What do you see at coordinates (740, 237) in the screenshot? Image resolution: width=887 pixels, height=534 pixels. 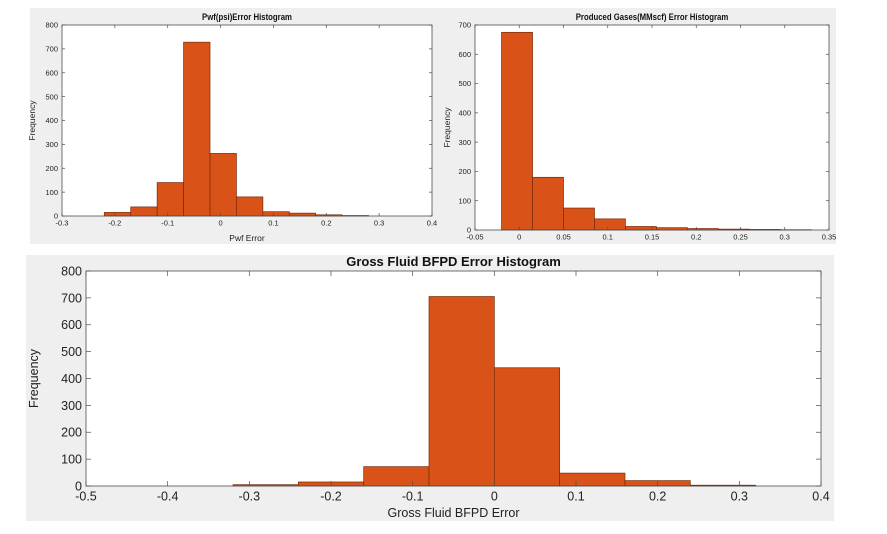 I see `x-tick-label: 0.25` at bounding box center [740, 237].